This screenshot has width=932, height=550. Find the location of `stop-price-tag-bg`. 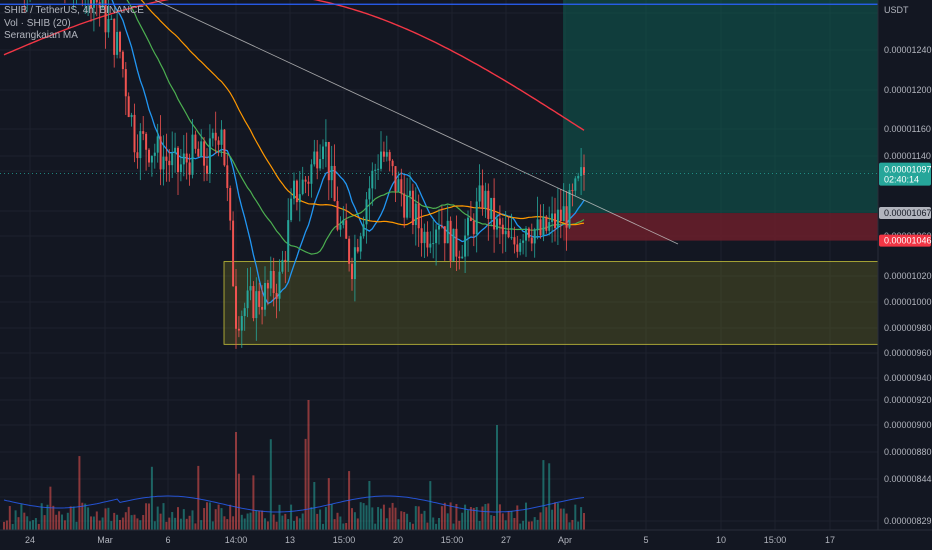

stop-price-tag-bg is located at coordinates (905, 240).